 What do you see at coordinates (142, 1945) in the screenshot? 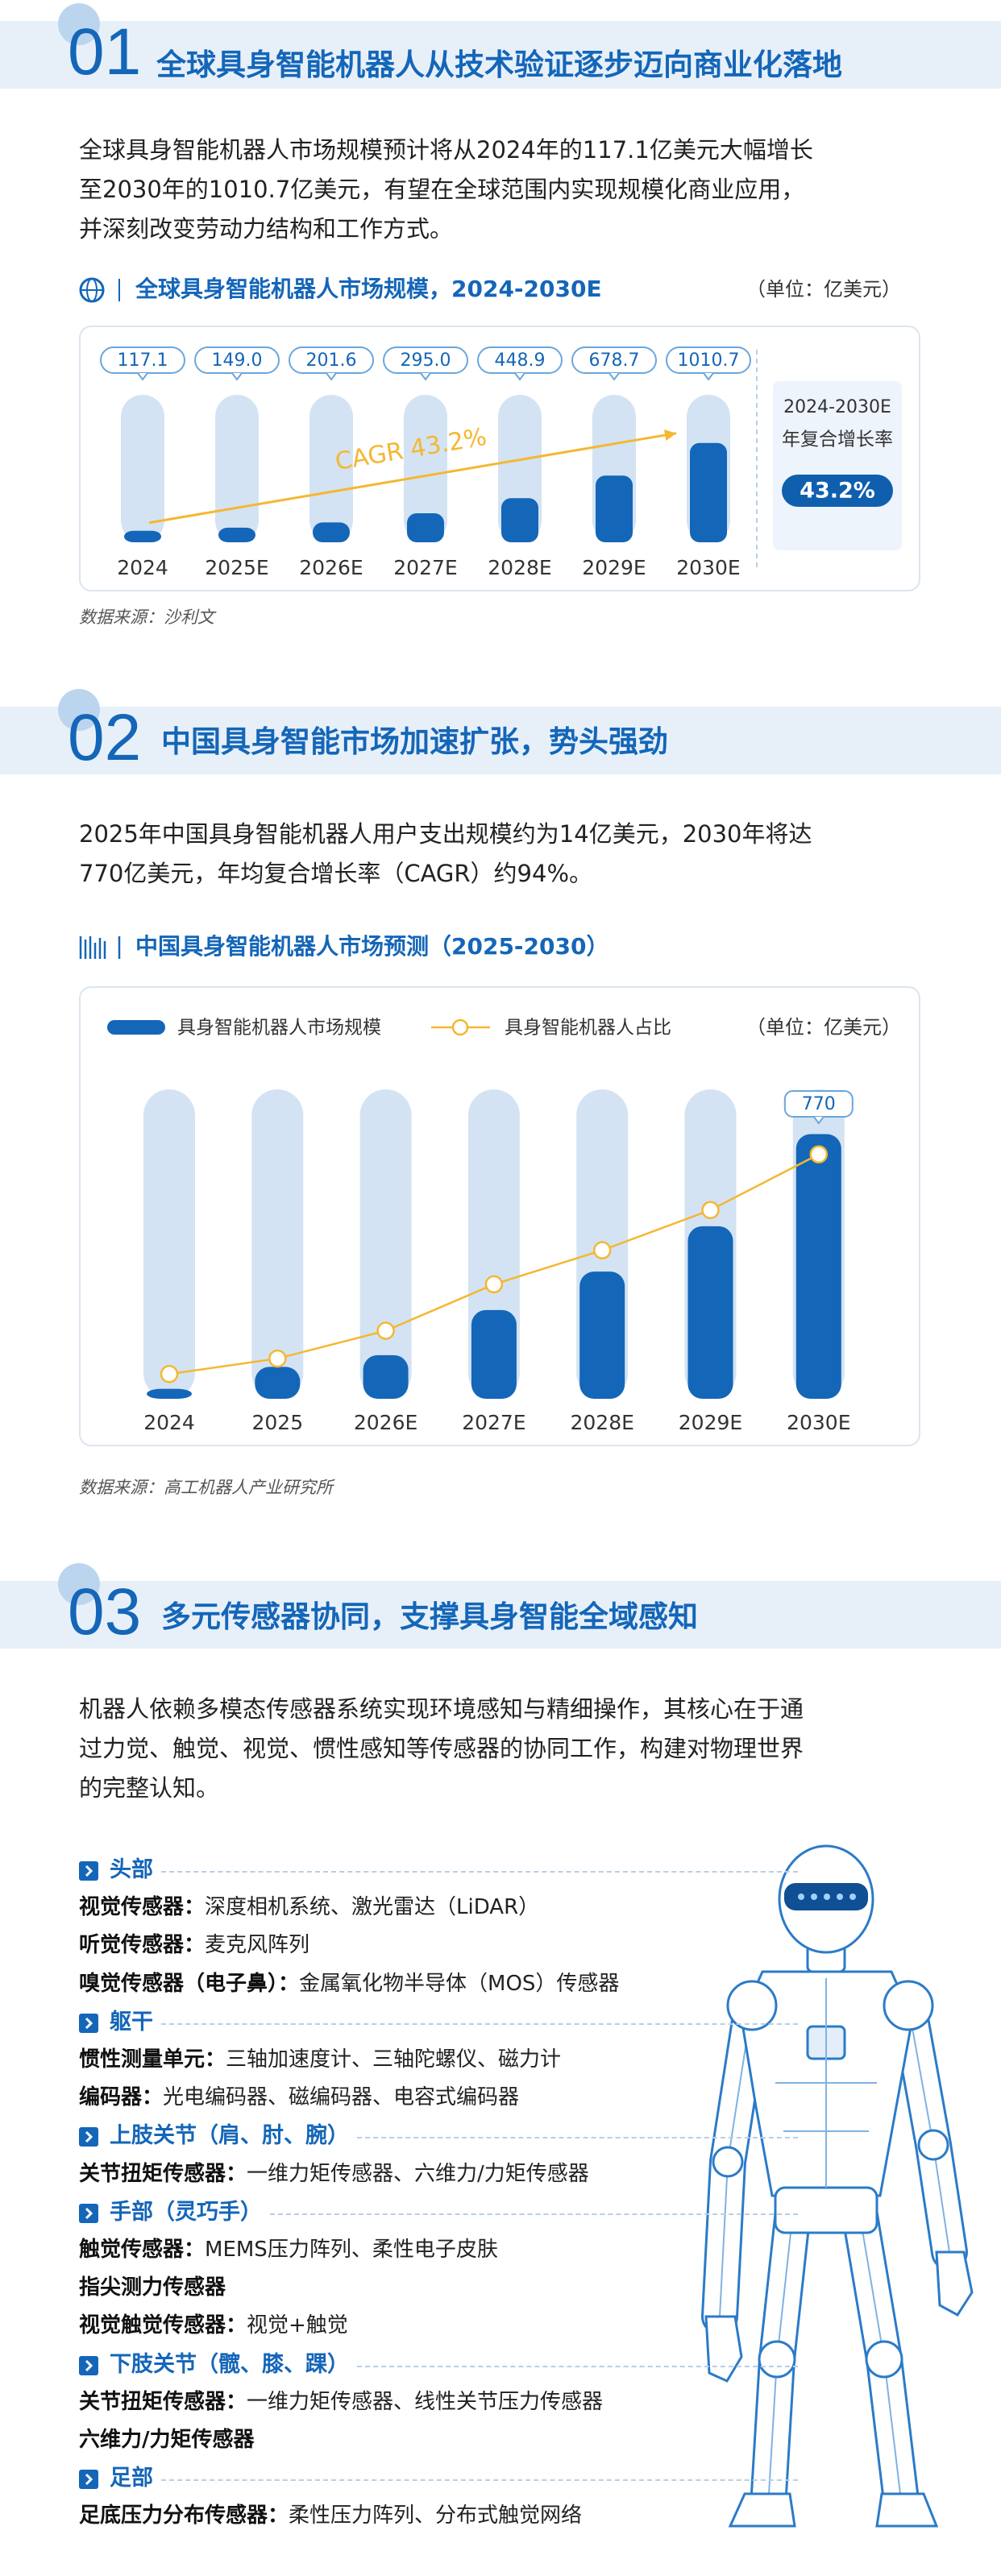
I see `item-label: 听觉传感器：` at bounding box center [142, 1945].